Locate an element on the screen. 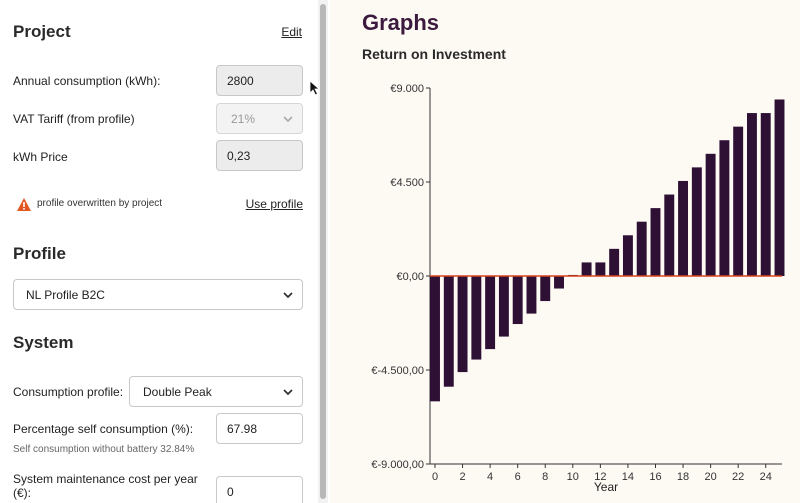  use-profile-link: Use profile is located at coordinates (274, 204).